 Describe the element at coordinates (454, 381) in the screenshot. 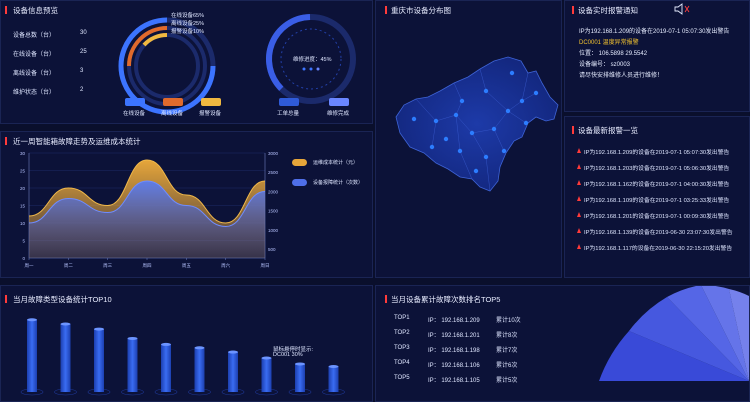

I see `rank-ip: IP： 192.168.1.105` at that location.